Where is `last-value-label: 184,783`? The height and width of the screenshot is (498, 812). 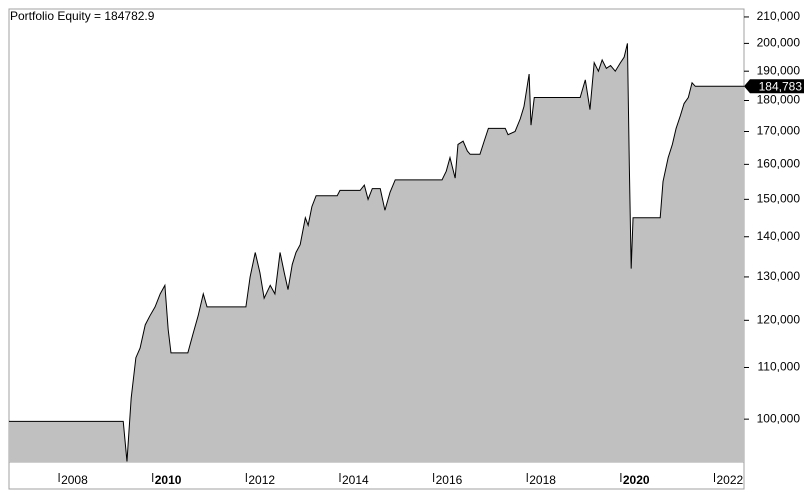 last-value-label: 184,783 is located at coordinates (781, 86).